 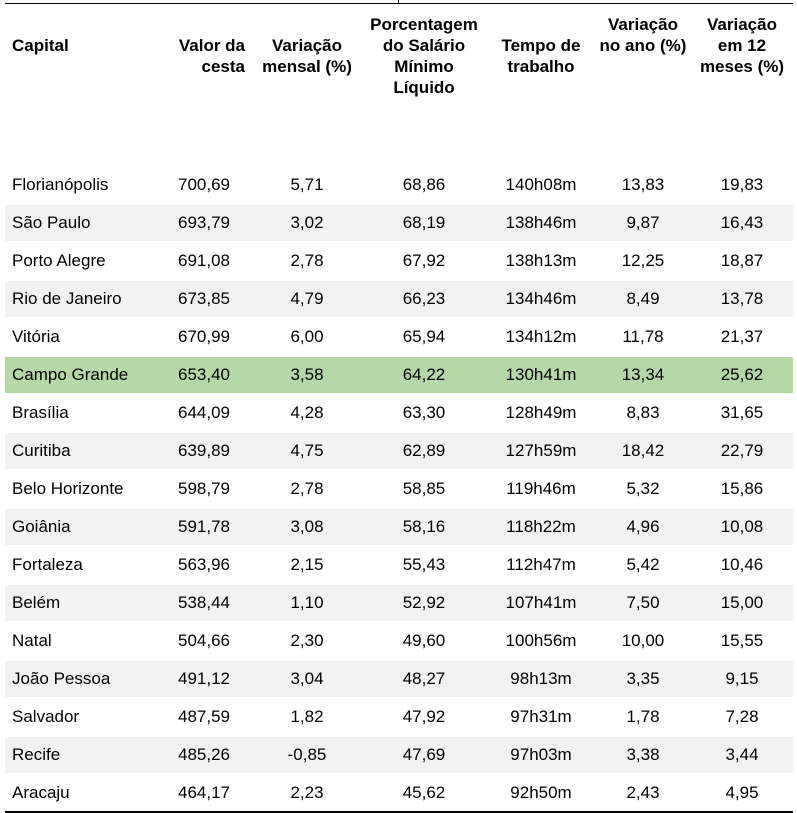 I want to click on cell-minimum-wage-percentage: 52,92, so click(x=424, y=603).